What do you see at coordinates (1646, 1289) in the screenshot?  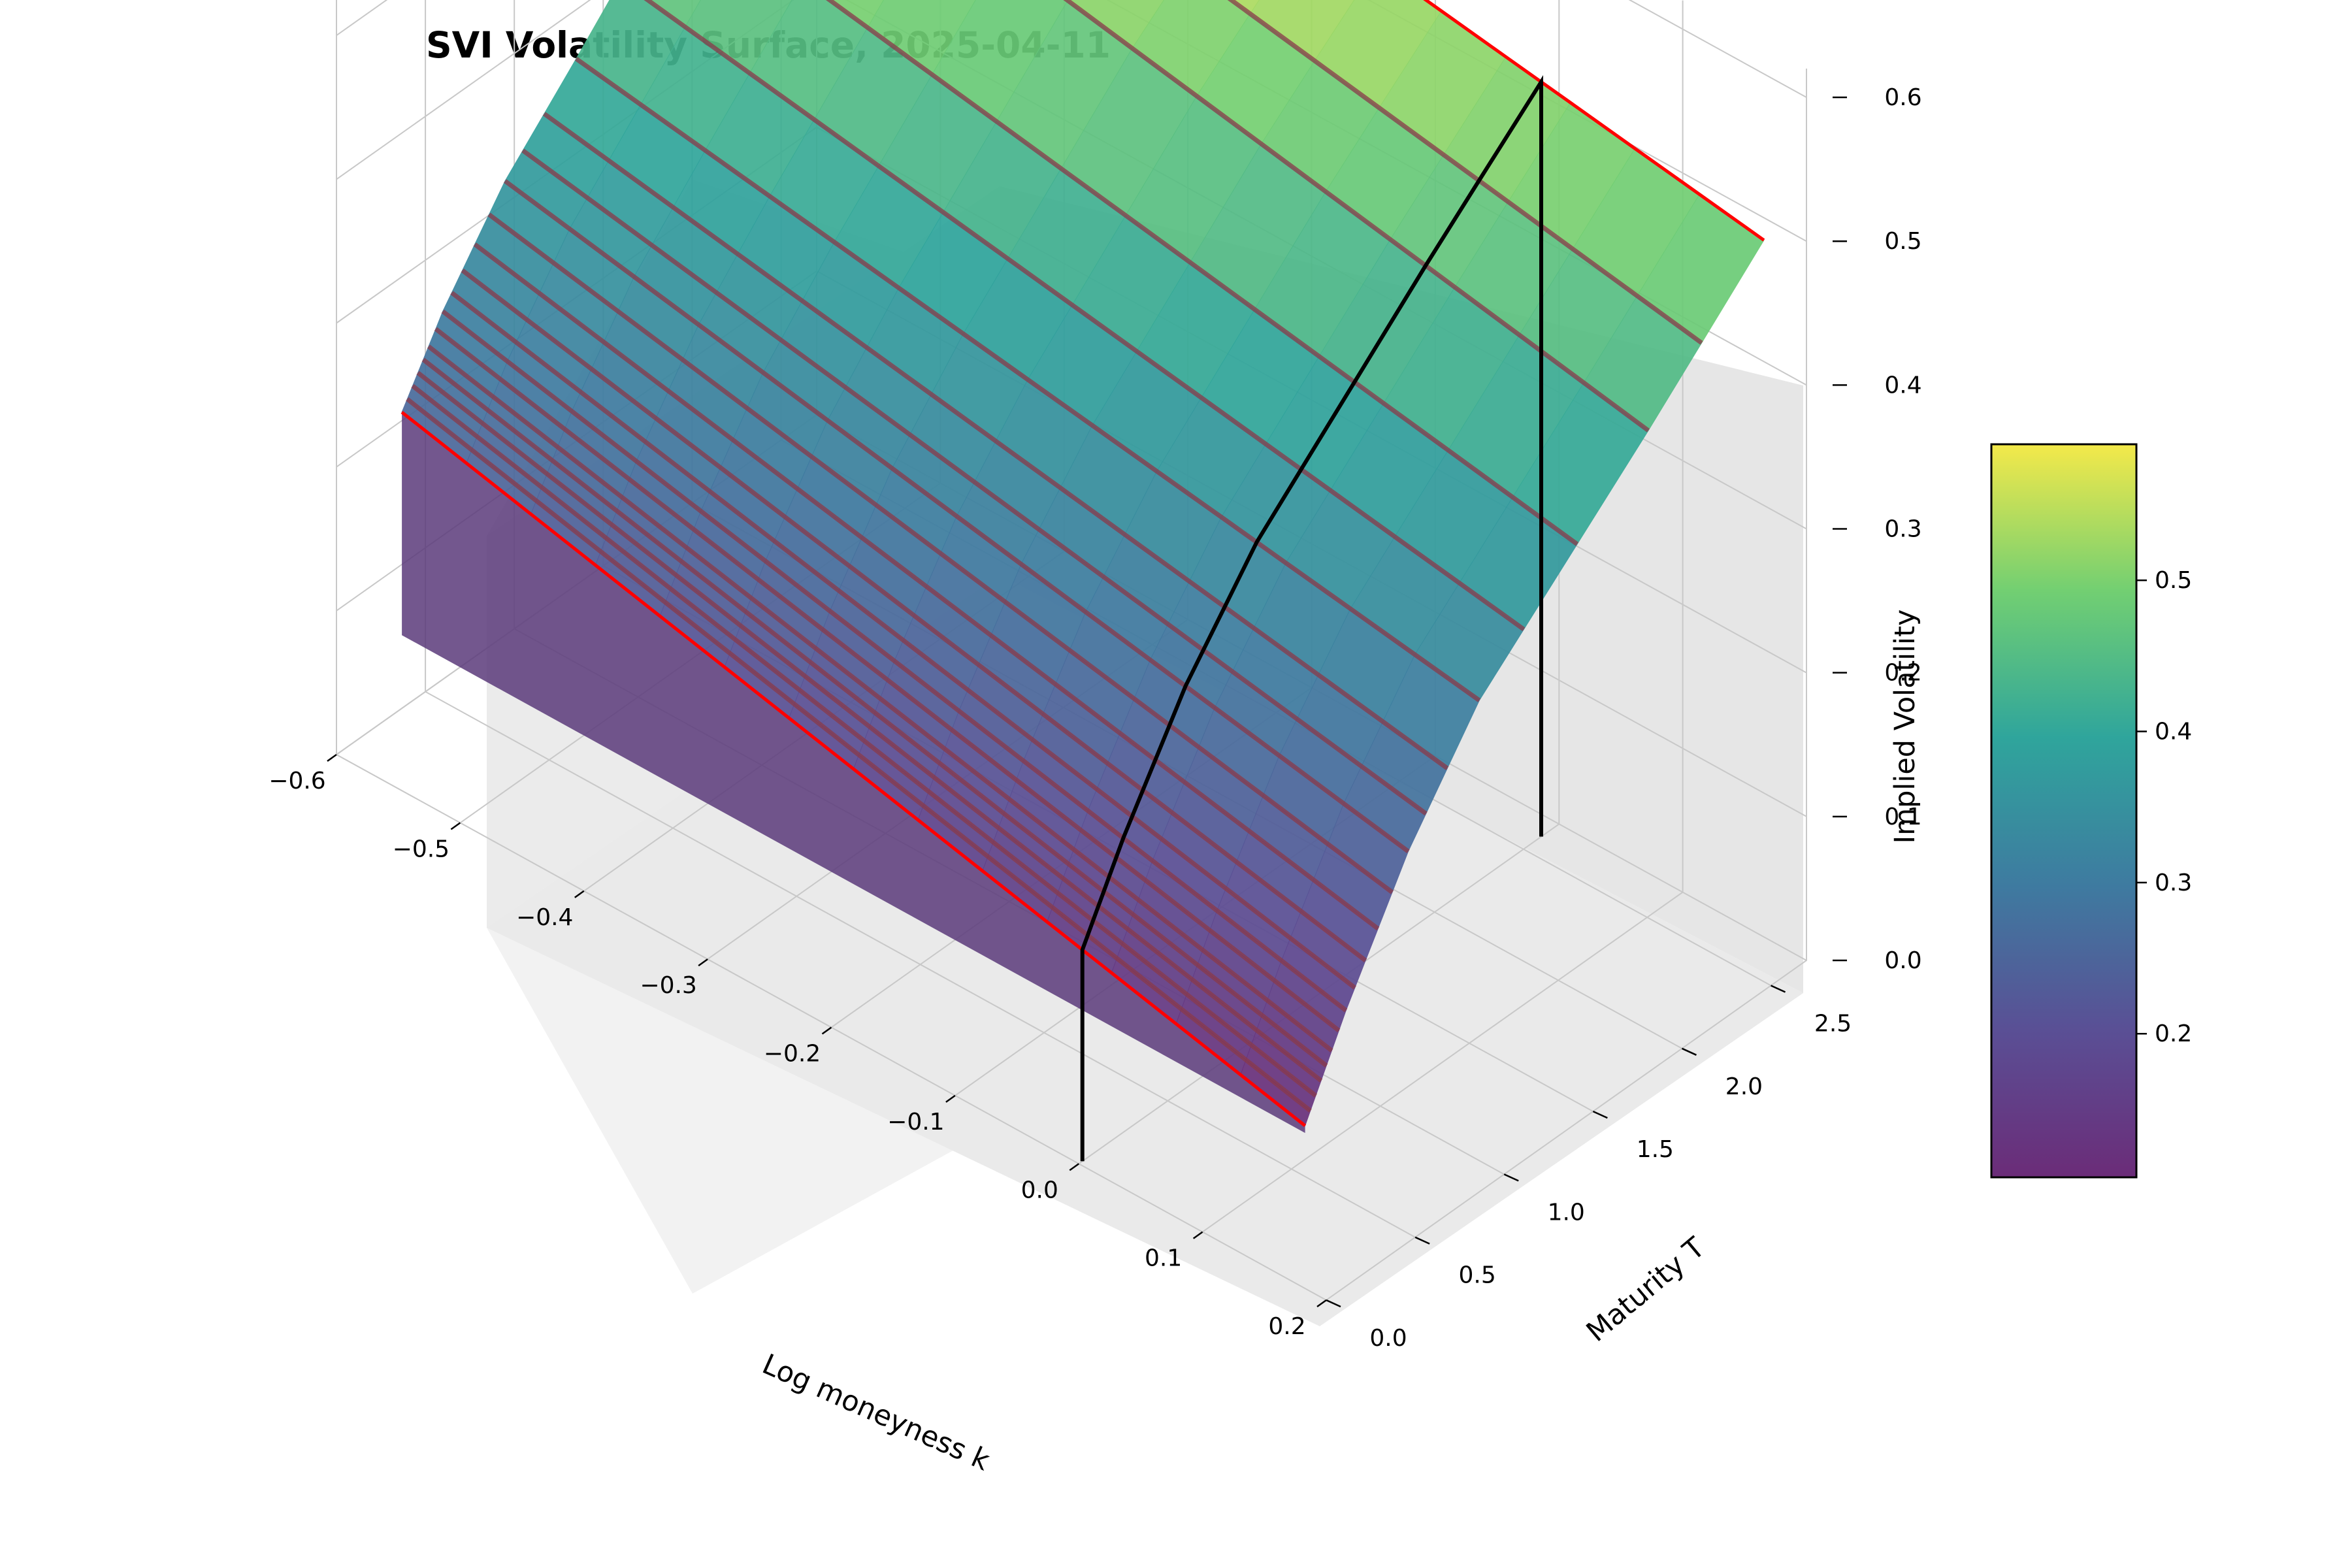 I see `y-axis-label: Maturity T` at bounding box center [1646, 1289].